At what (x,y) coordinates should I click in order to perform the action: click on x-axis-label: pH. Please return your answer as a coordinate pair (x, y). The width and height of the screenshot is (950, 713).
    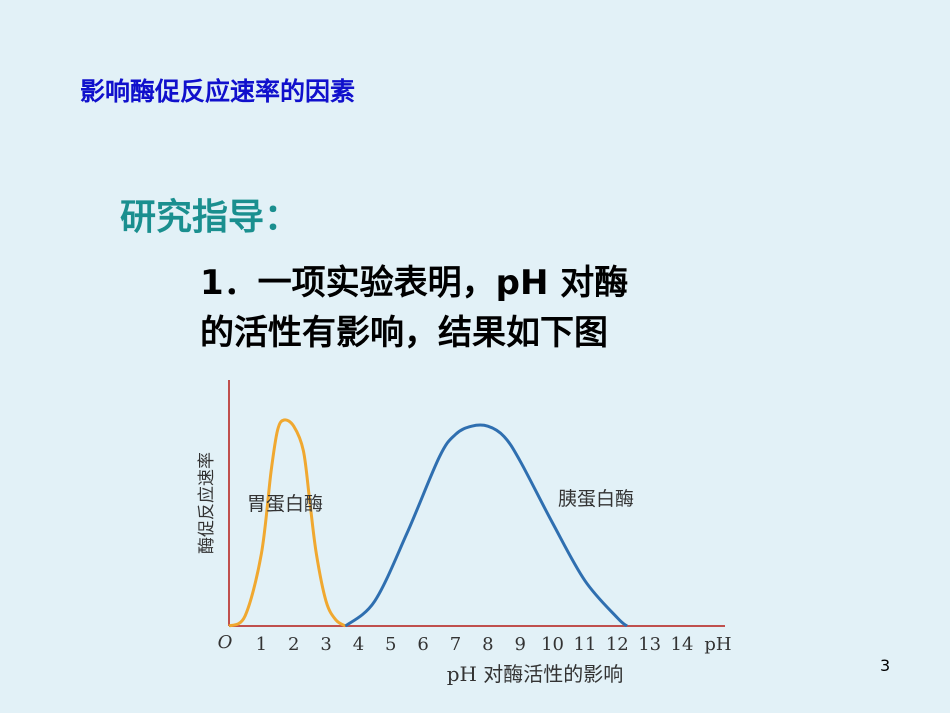
    Looking at the image, I should click on (717, 644).